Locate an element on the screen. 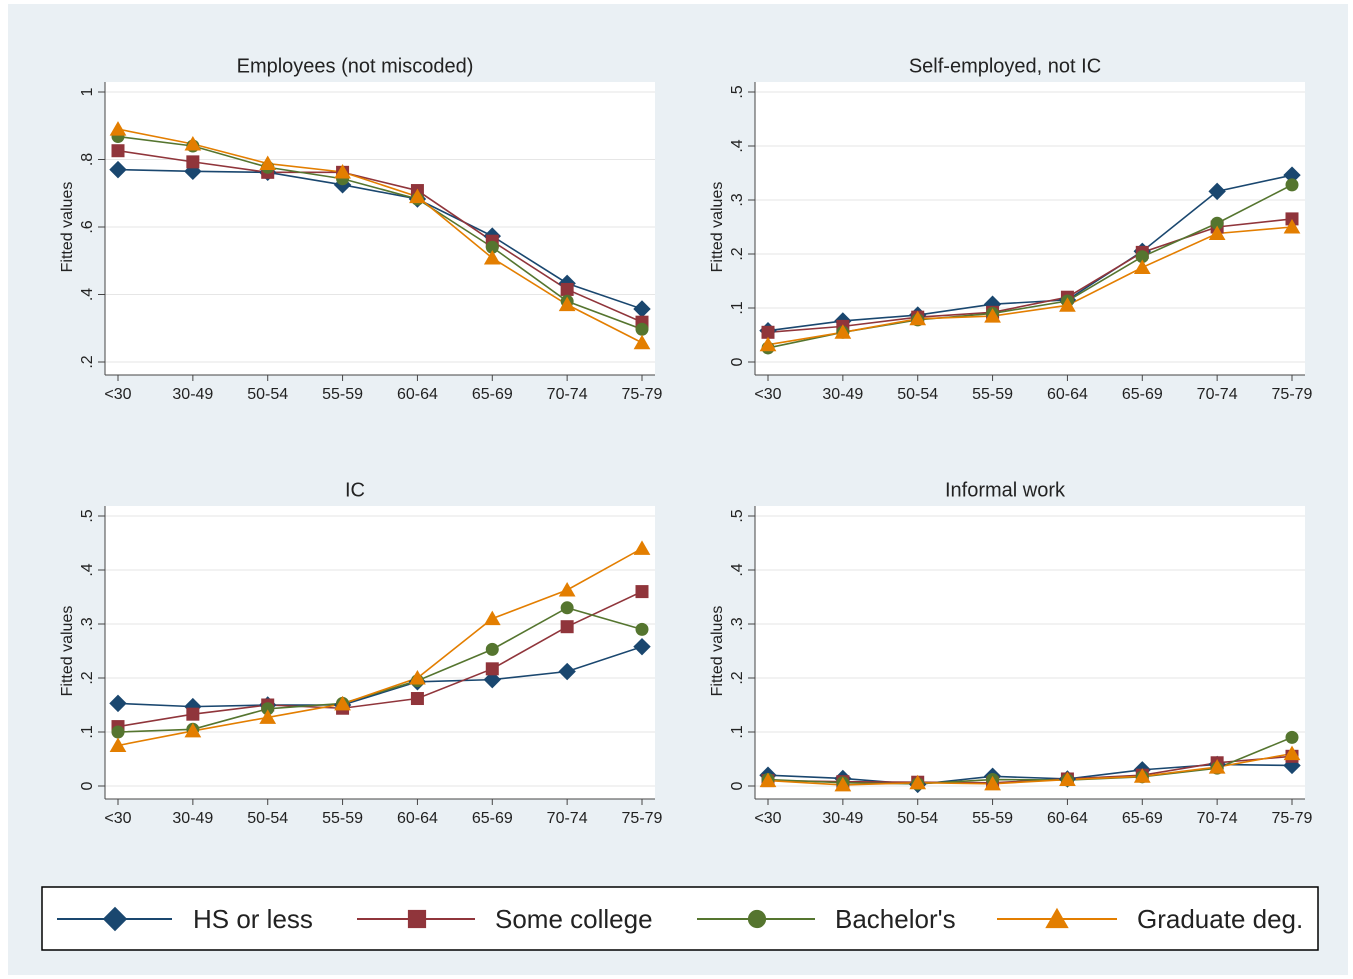 The height and width of the screenshot is (979, 1353). chart-title: Employees (not miscoded) is located at coordinates (355, 66).